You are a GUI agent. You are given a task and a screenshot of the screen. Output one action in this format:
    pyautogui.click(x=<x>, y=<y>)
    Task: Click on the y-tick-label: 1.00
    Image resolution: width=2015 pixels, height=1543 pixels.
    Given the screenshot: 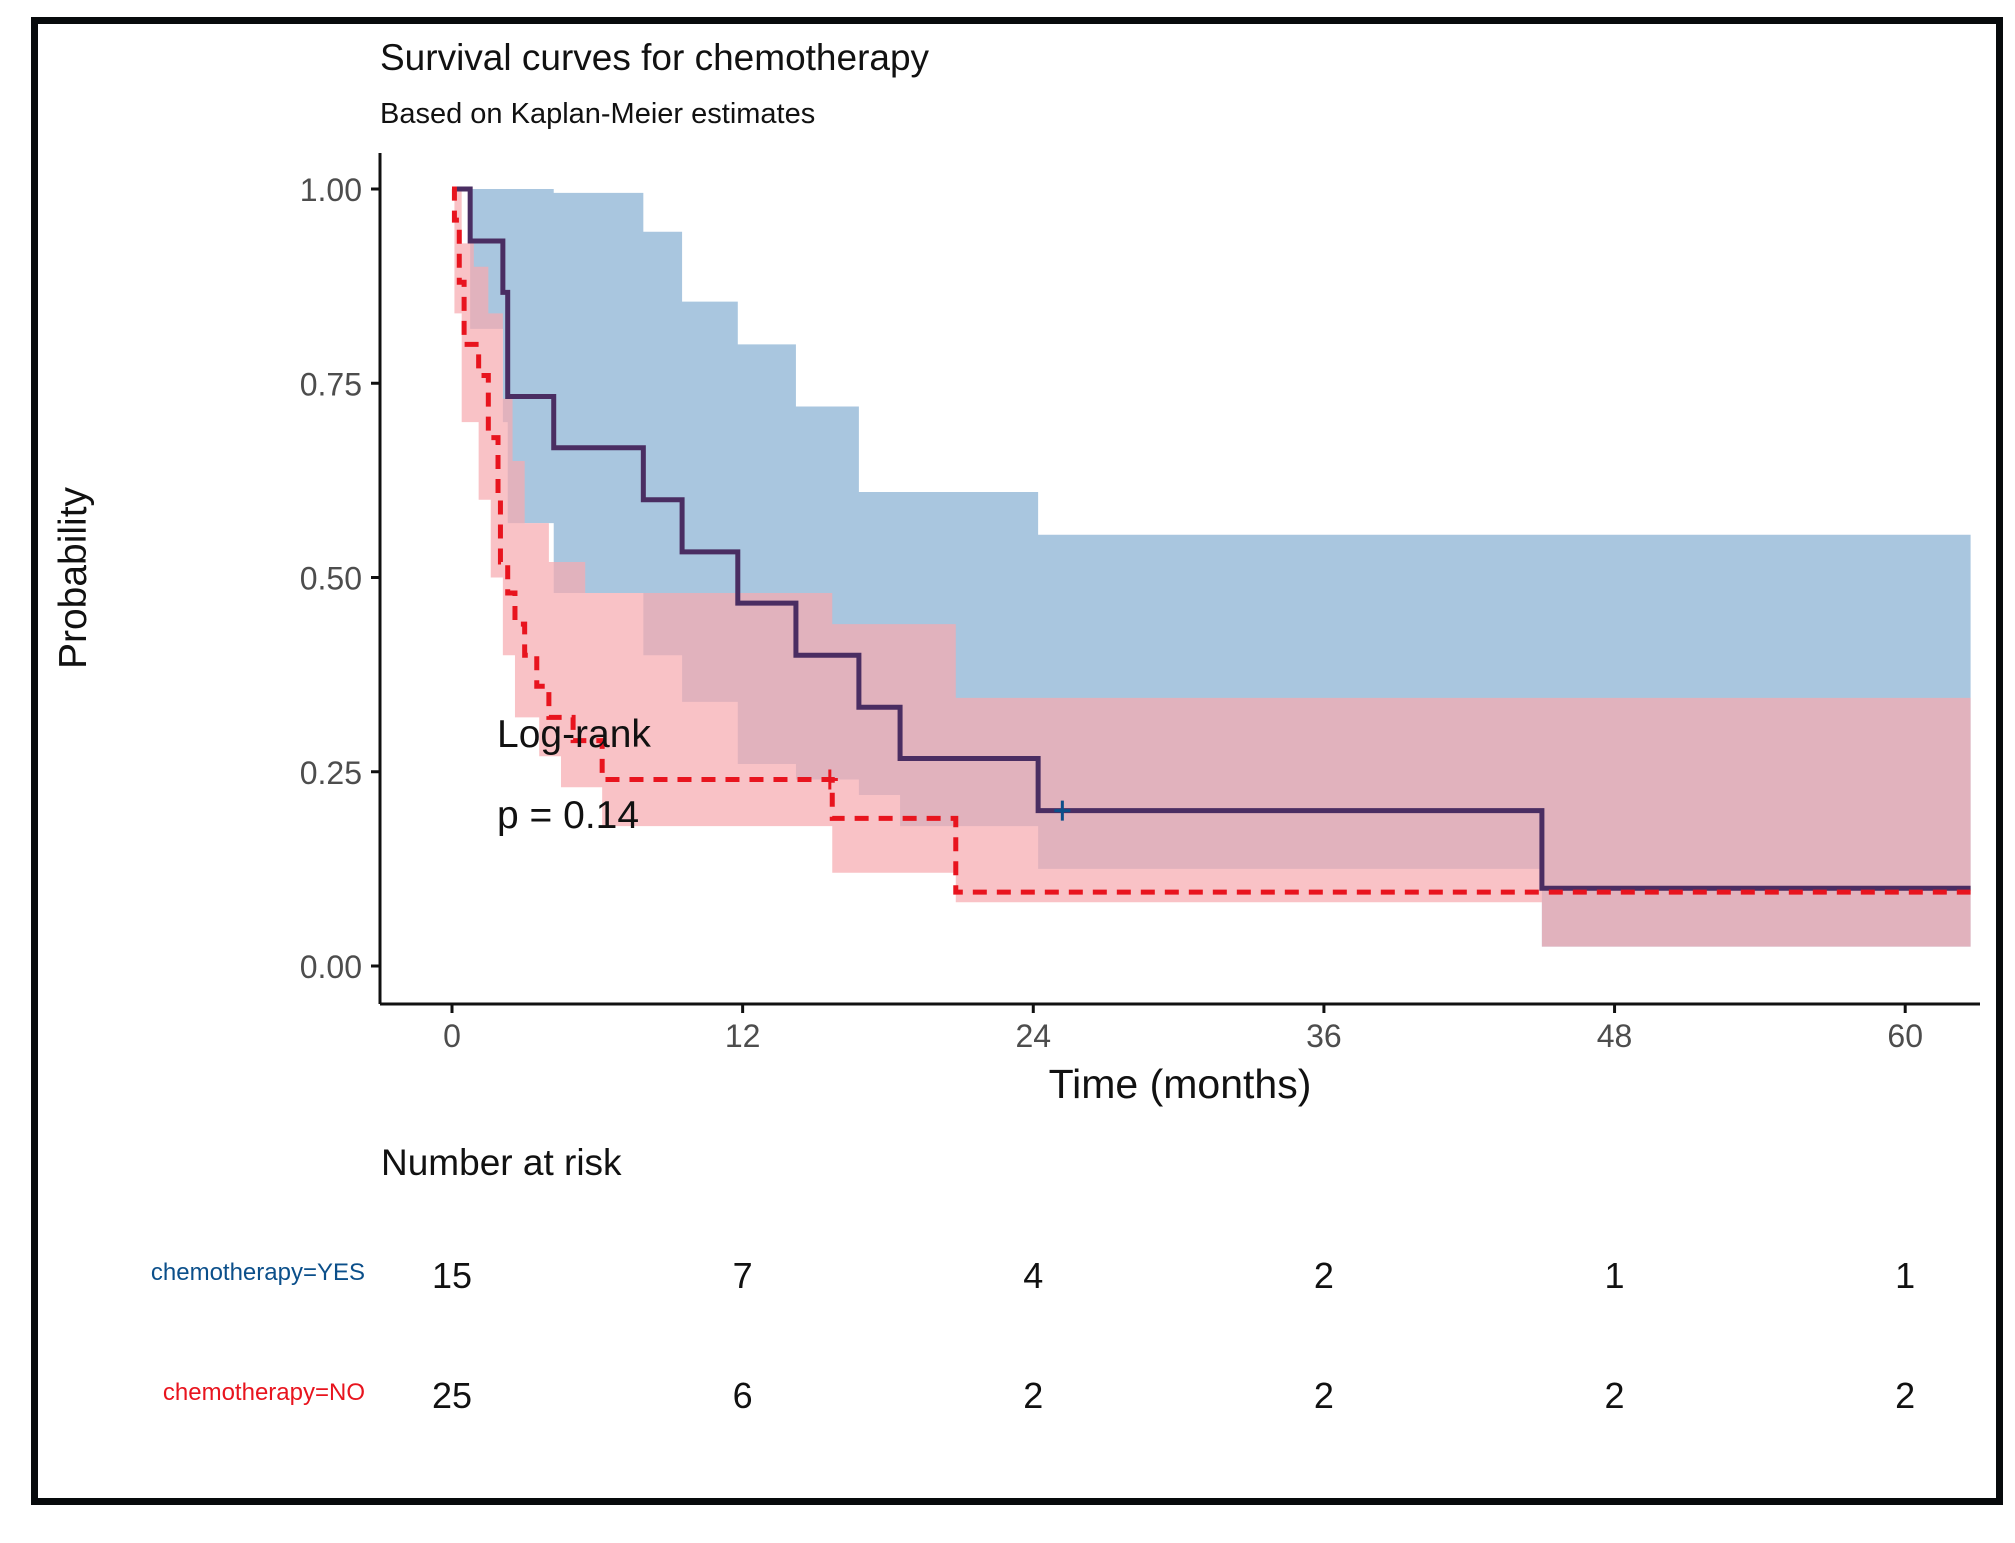 What is the action you would take?
    pyautogui.click(x=331, y=190)
    